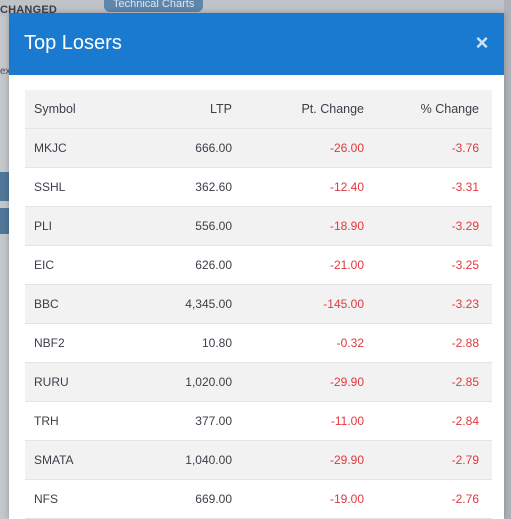 The width and height of the screenshot is (511, 519). I want to click on symbol-cell: MKJC, so click(82, 148).